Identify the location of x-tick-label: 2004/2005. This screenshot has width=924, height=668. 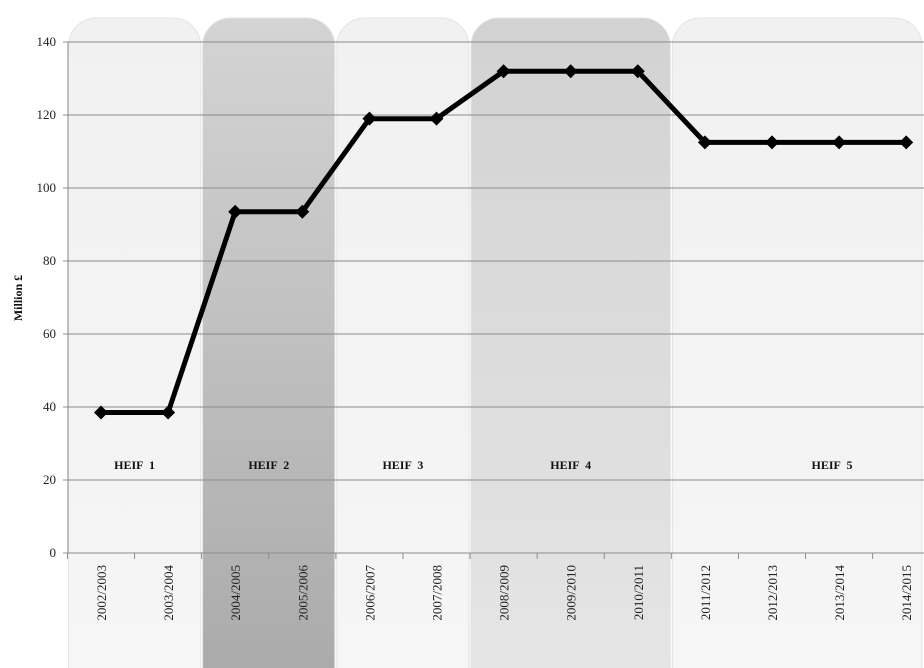
(235, 593).